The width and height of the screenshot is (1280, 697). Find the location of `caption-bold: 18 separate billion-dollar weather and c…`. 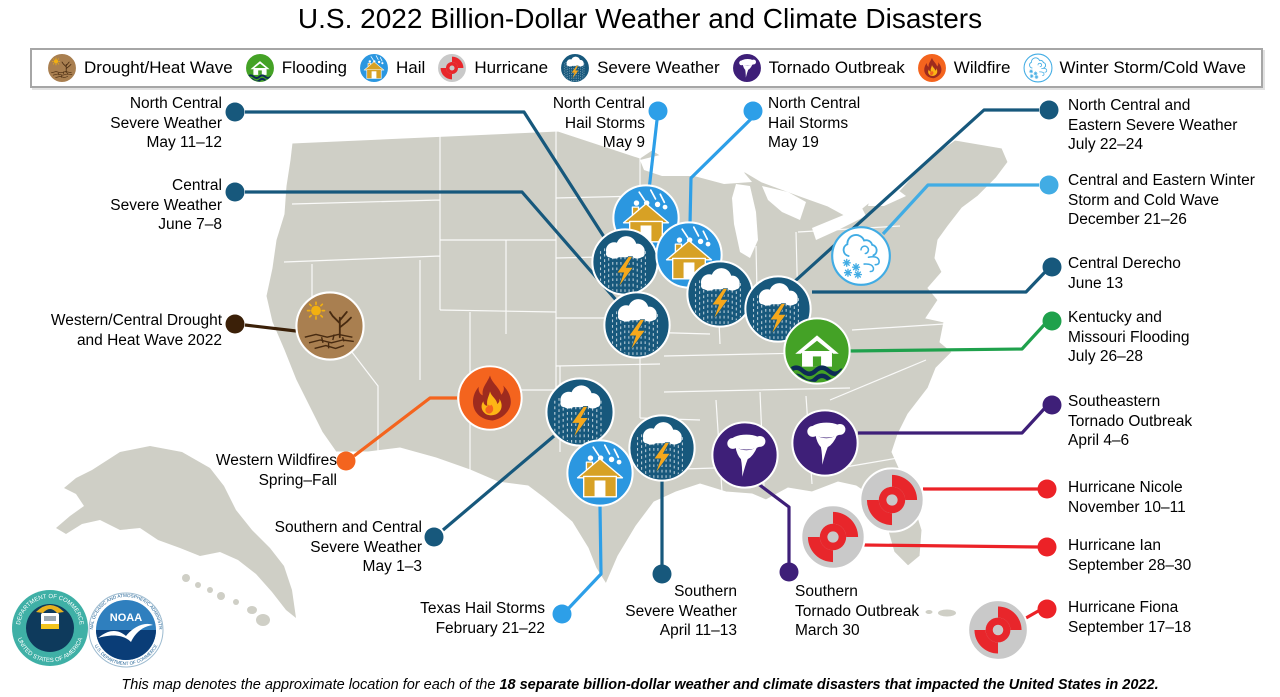

caption-bold: 18 separate billion-dollar weather and c… is located at coordinates (829, 685).